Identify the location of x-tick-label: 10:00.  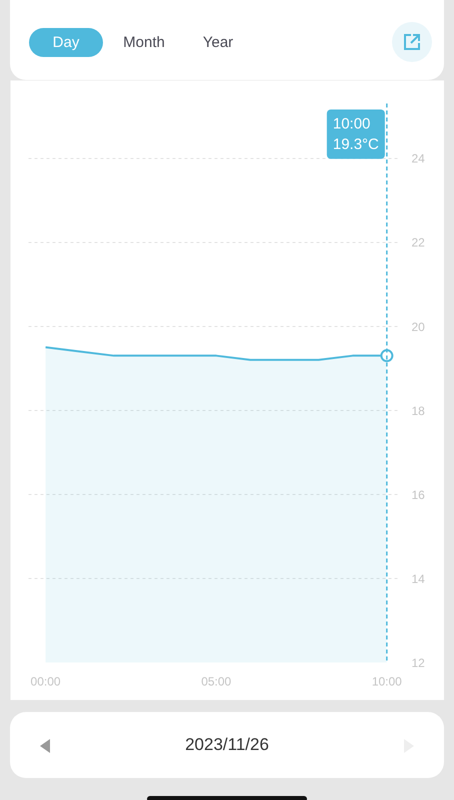
(387, 681).